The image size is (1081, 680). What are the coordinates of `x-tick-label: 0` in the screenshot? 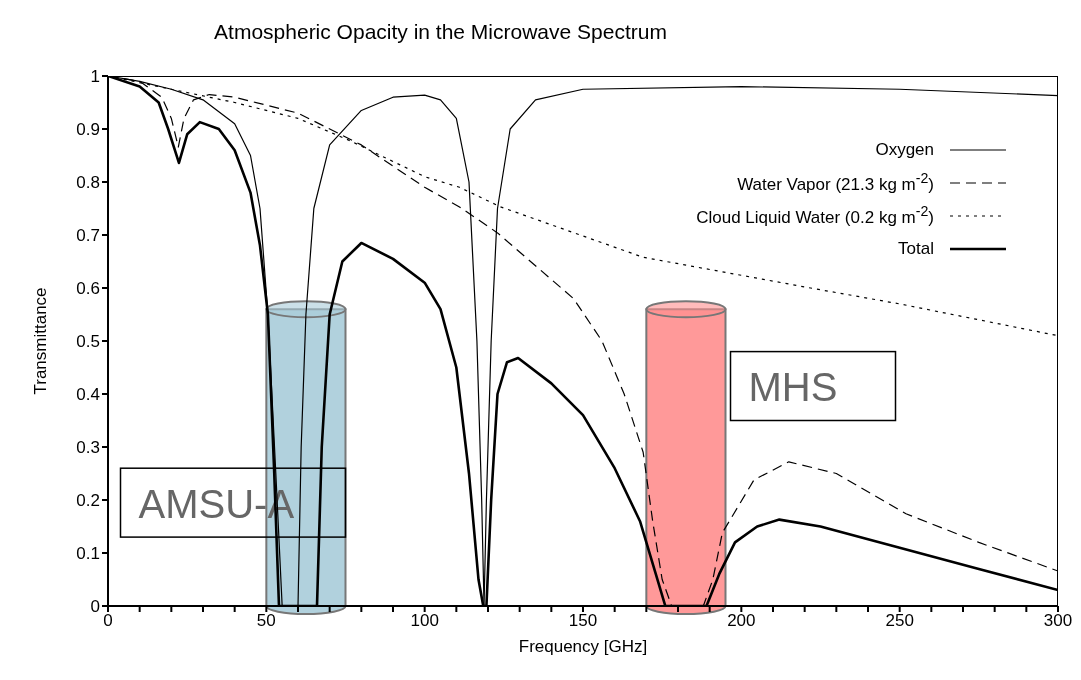 It's located at (108, 621).